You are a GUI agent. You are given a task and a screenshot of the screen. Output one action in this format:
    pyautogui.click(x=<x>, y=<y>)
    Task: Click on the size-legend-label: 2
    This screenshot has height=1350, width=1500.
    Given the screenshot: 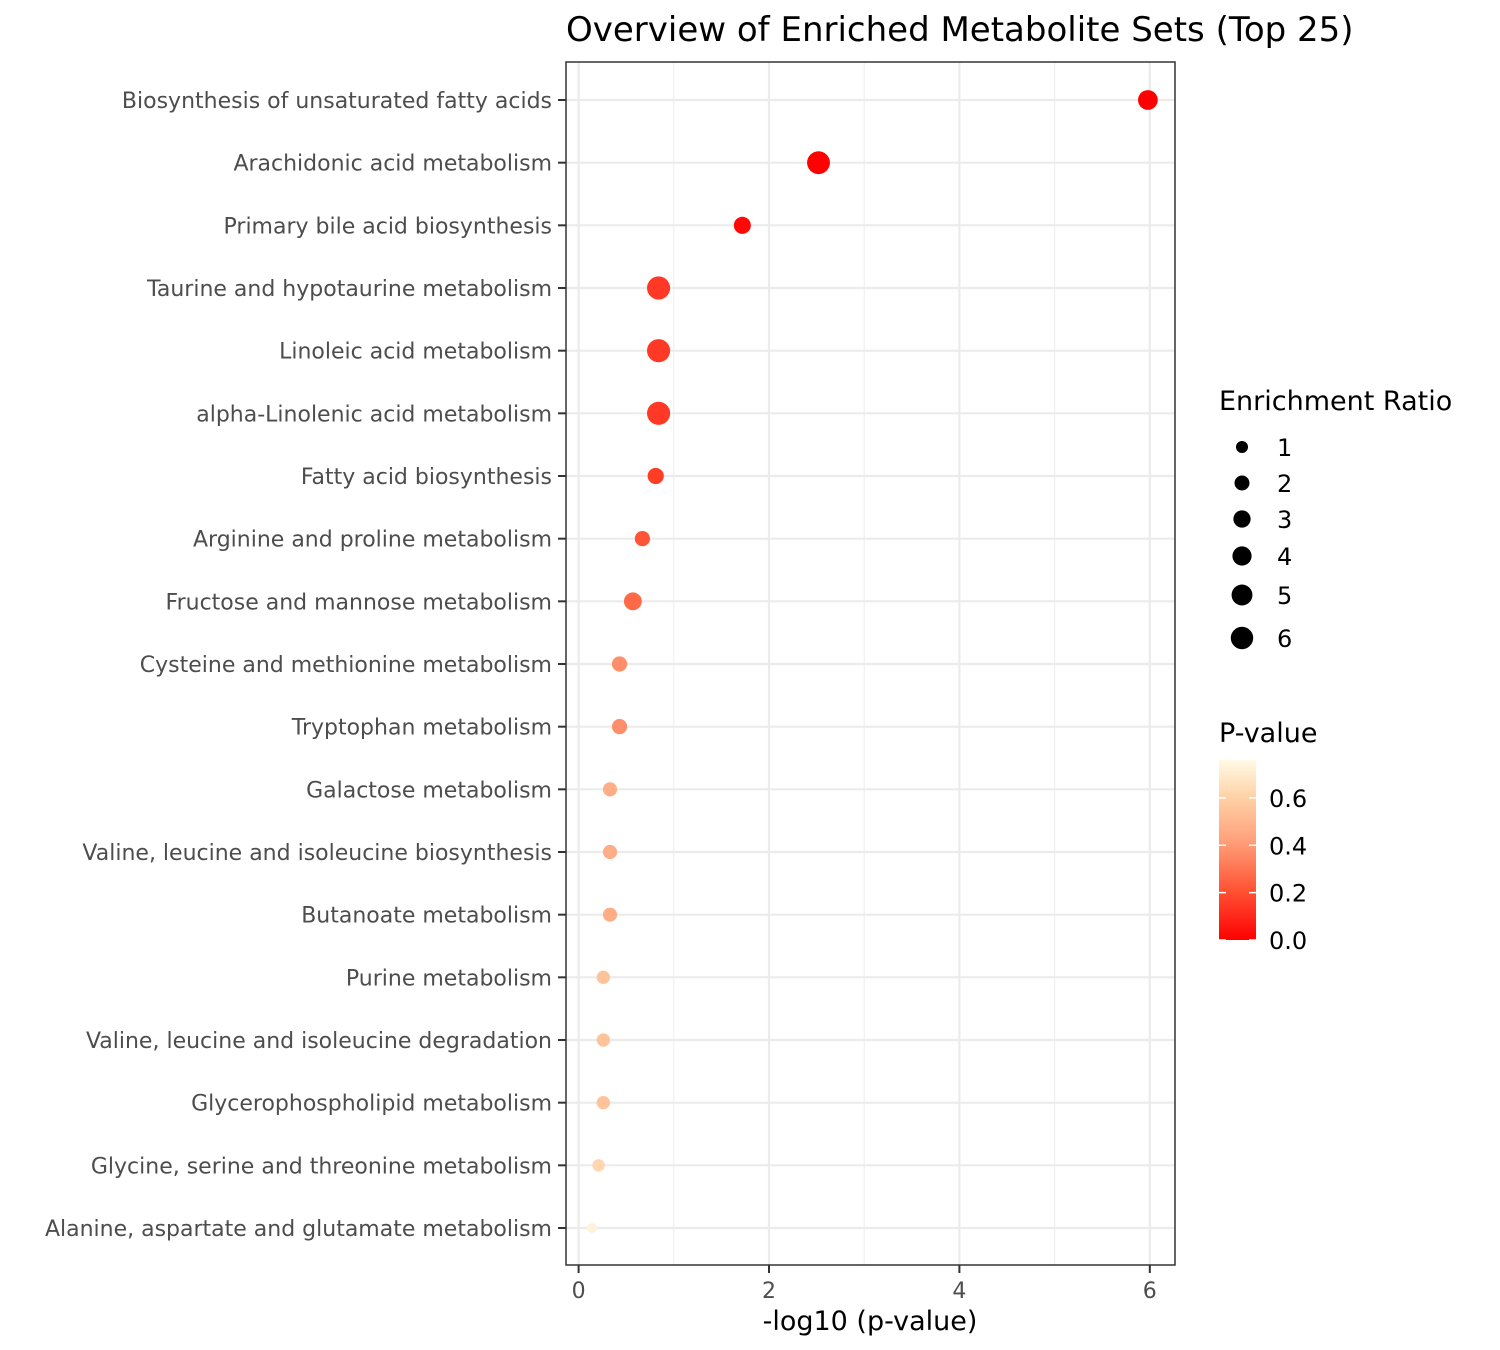 What is the action you would take?
    pyautogui.click(x=1284, y=484)
    